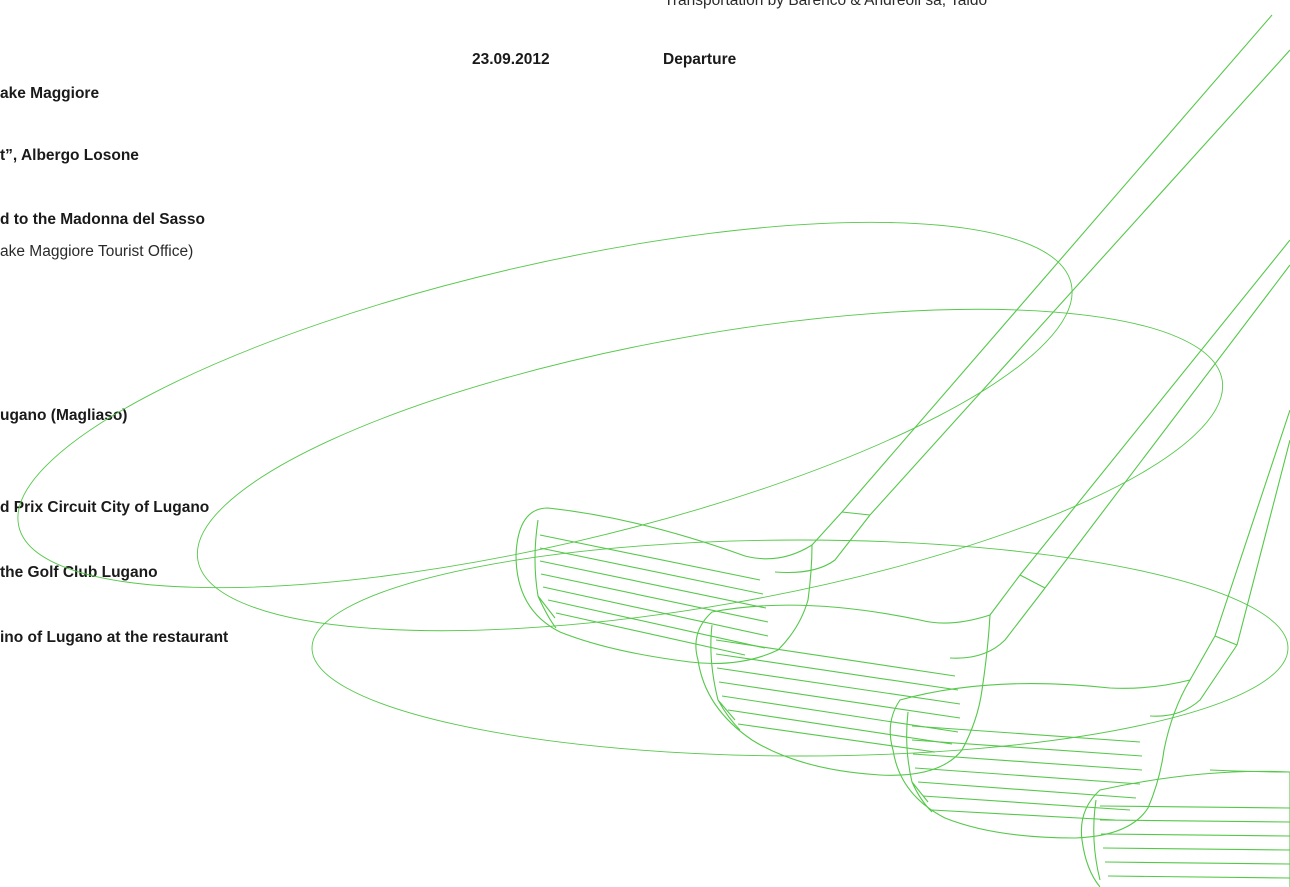 This screenshot has height=887, width=1290. What do you see at coordinates (511, 59) in the screenshot?
I see `departure-date: 23.09.2012` at bounding box center [511, 59].